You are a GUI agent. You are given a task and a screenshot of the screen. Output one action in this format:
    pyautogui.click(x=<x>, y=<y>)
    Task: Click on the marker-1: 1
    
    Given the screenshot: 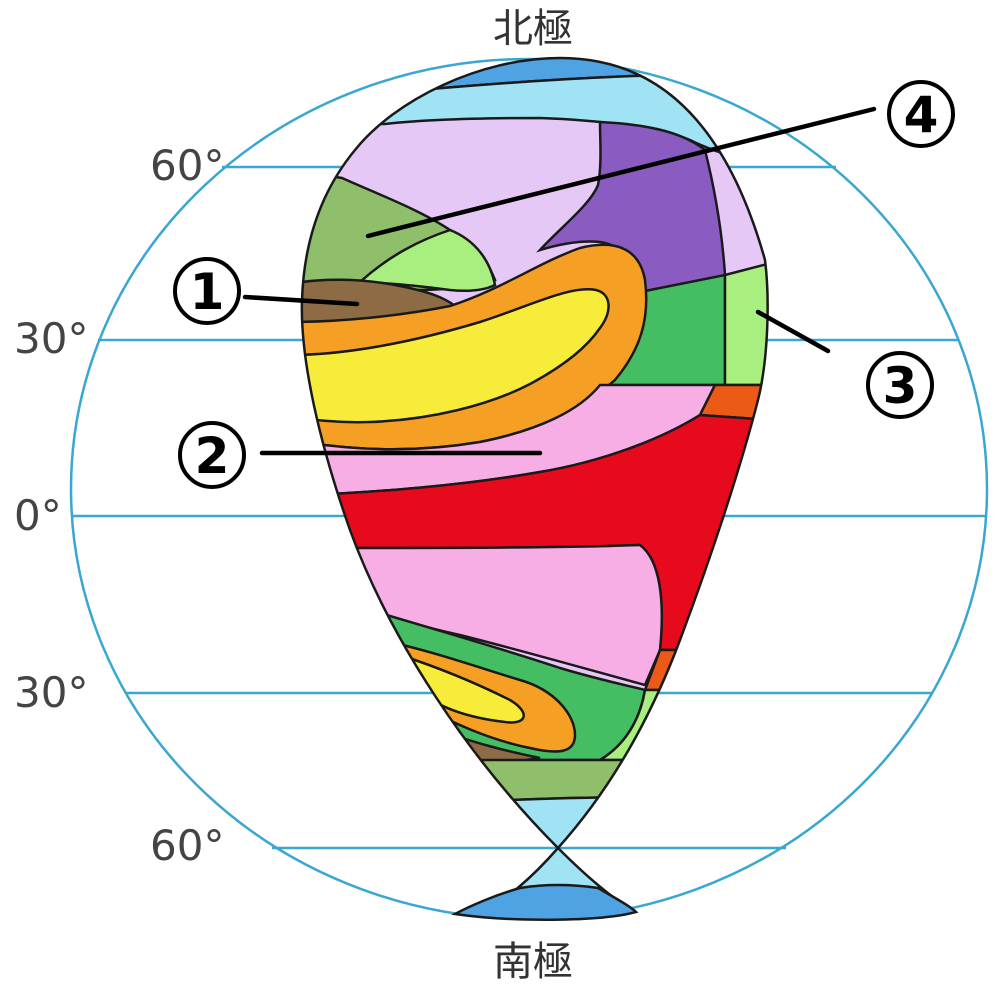 What is the action you would take?
    pyautogui.click(x=207, y=291)
    